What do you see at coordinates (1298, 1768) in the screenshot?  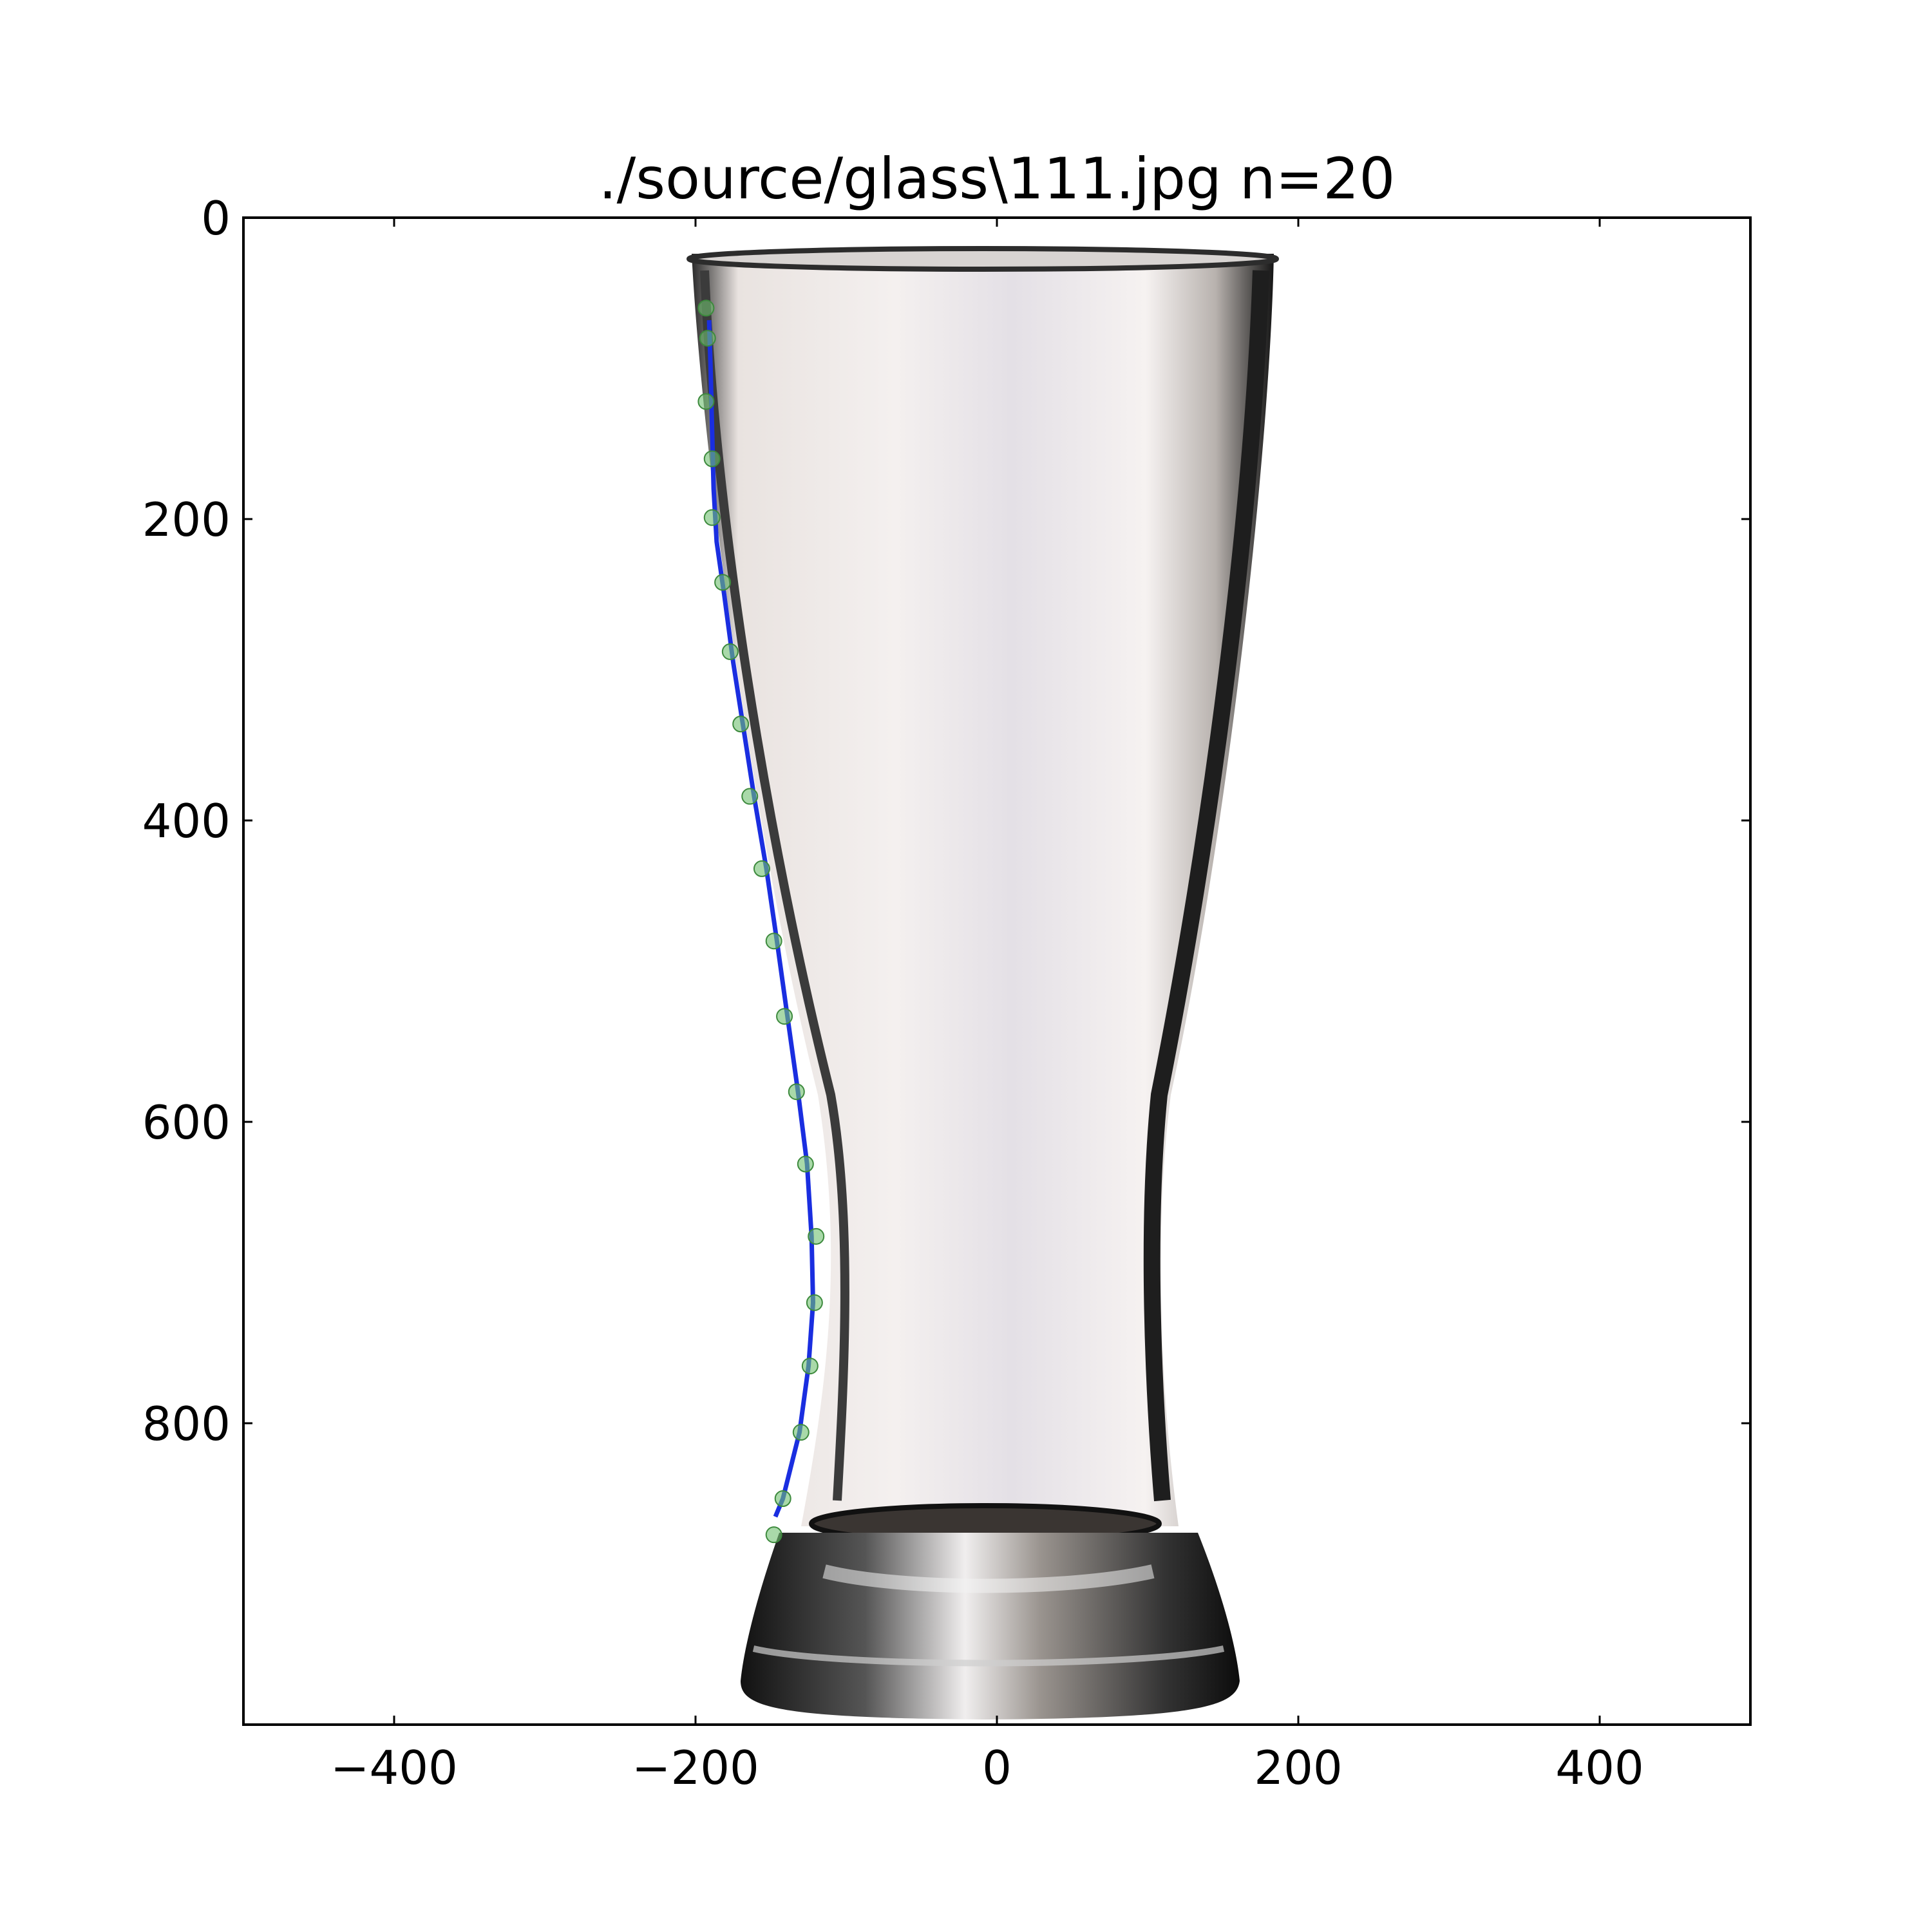 I see `x-tick-label: 200` at bounding box center [1298, 1768].